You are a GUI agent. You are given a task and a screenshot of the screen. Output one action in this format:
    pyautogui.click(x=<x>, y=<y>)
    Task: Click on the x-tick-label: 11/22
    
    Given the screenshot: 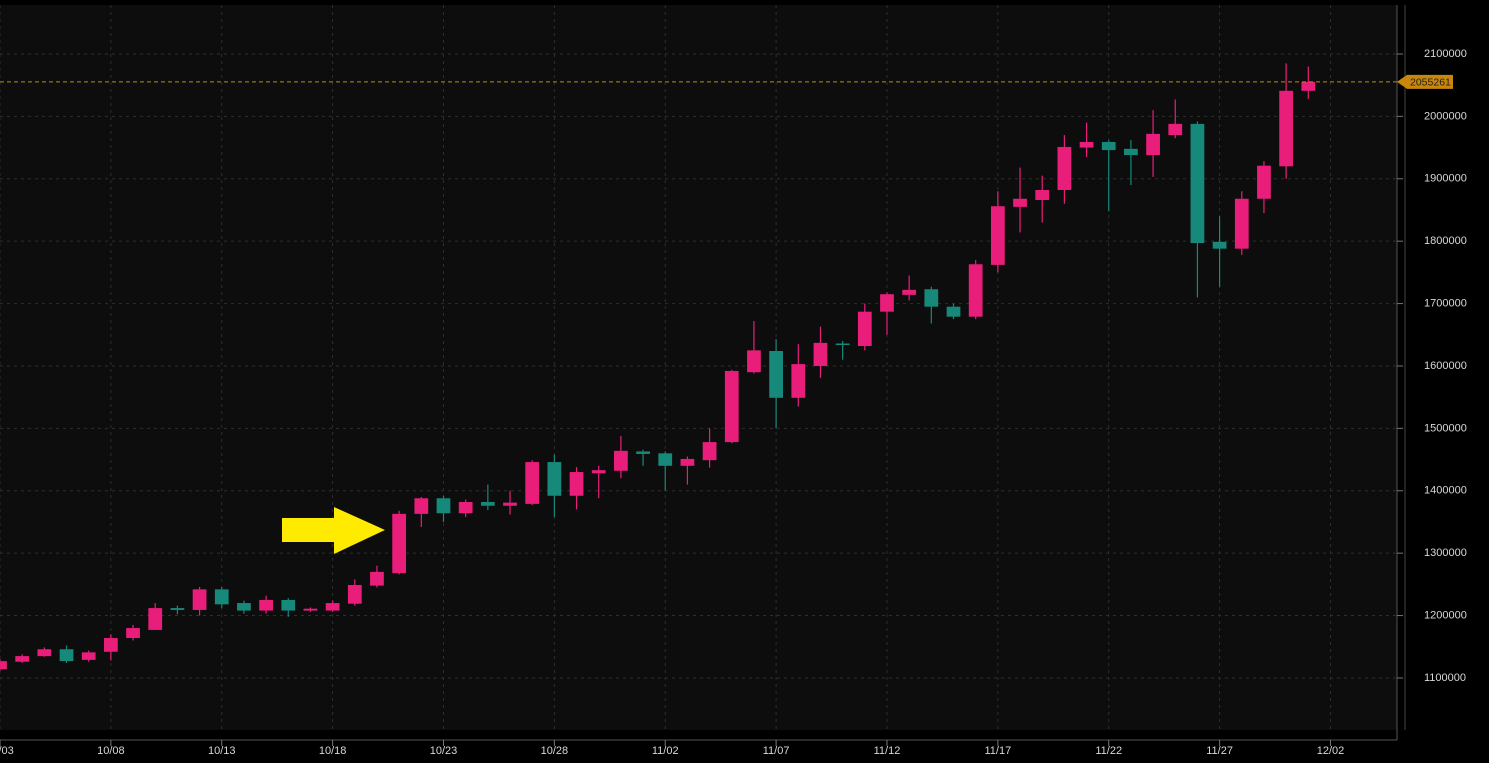 What is the action you would take?
    pyautogui.click(x=1108, y=751)
    